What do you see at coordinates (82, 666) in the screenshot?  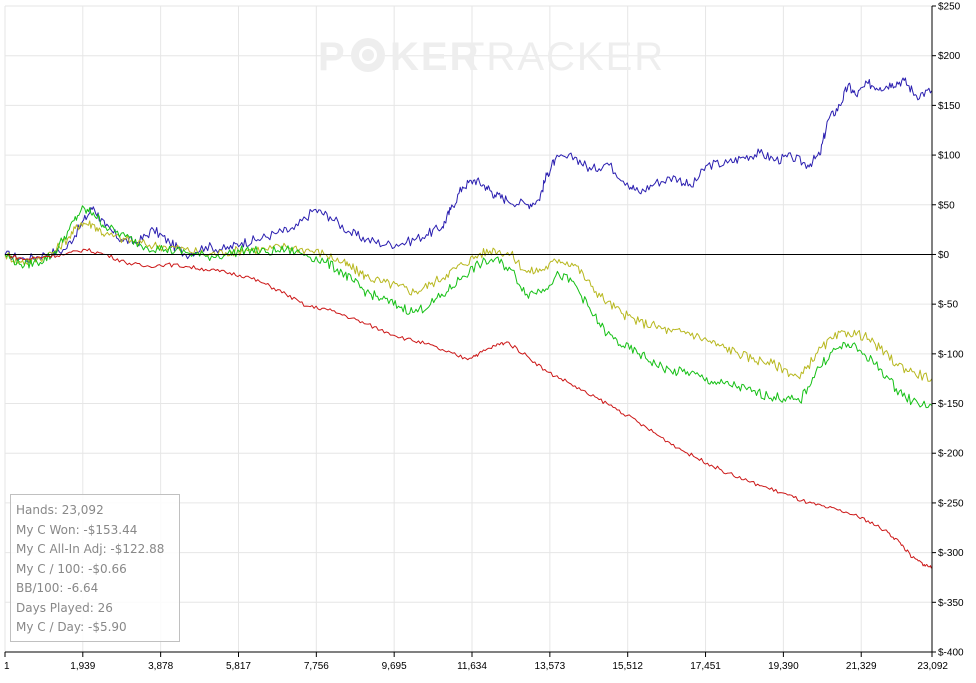 I see `x-tick-label: 1,939` at bounding box center [82, 666].